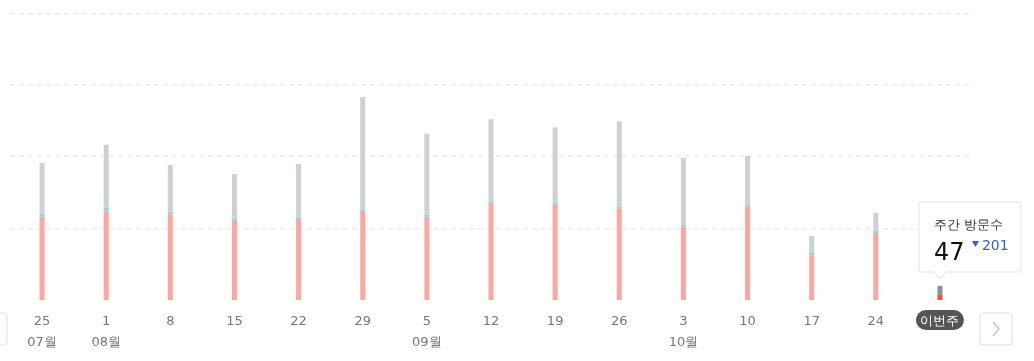 This screenshot has width=1034, height=361. What do you see at coordinates (427, 331) in the screenshot?
I see `x-tick-label: 5 09월` at bounding box center [427, 331].